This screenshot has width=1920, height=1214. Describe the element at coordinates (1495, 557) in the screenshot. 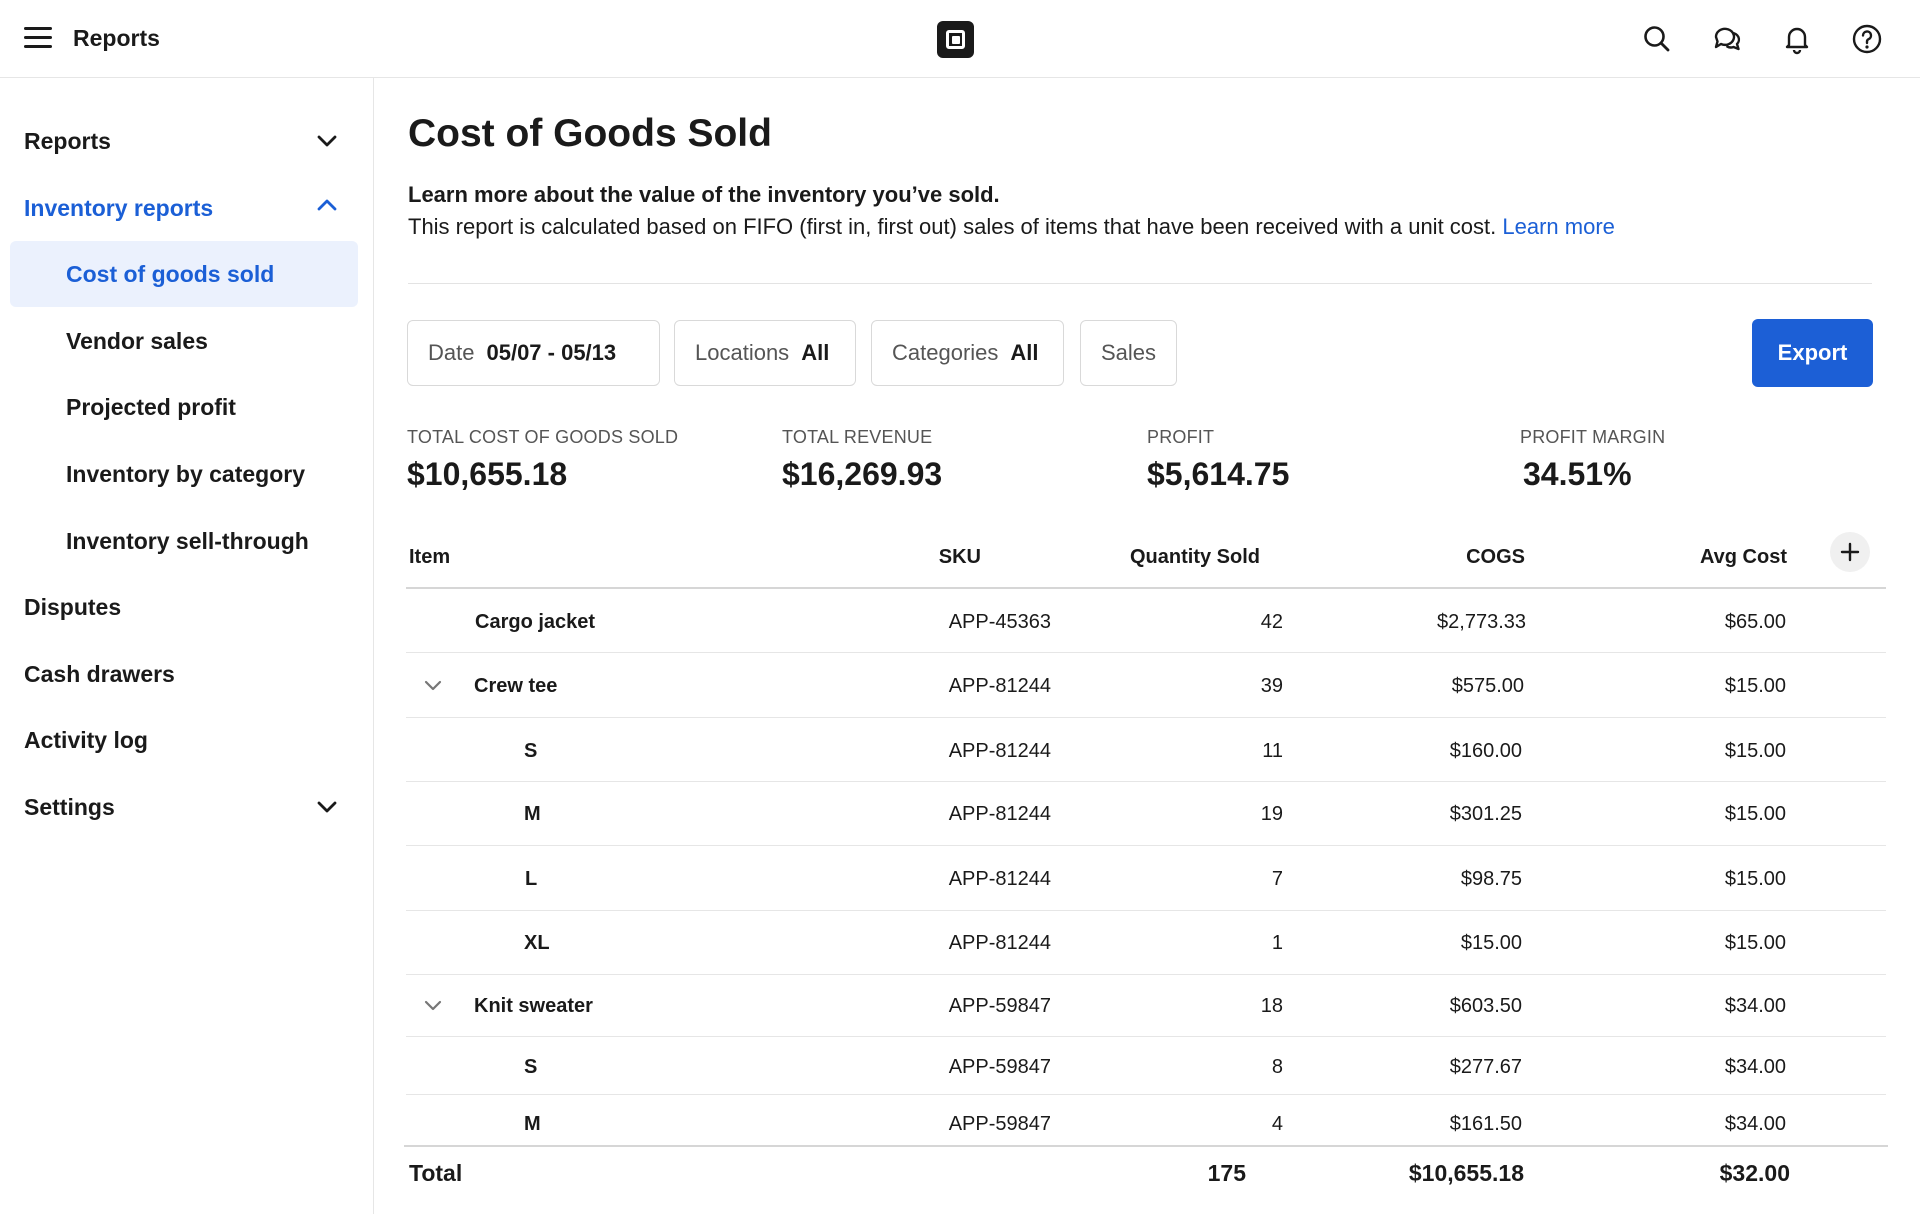

I see `column-header-cogs: COGS` at that location.